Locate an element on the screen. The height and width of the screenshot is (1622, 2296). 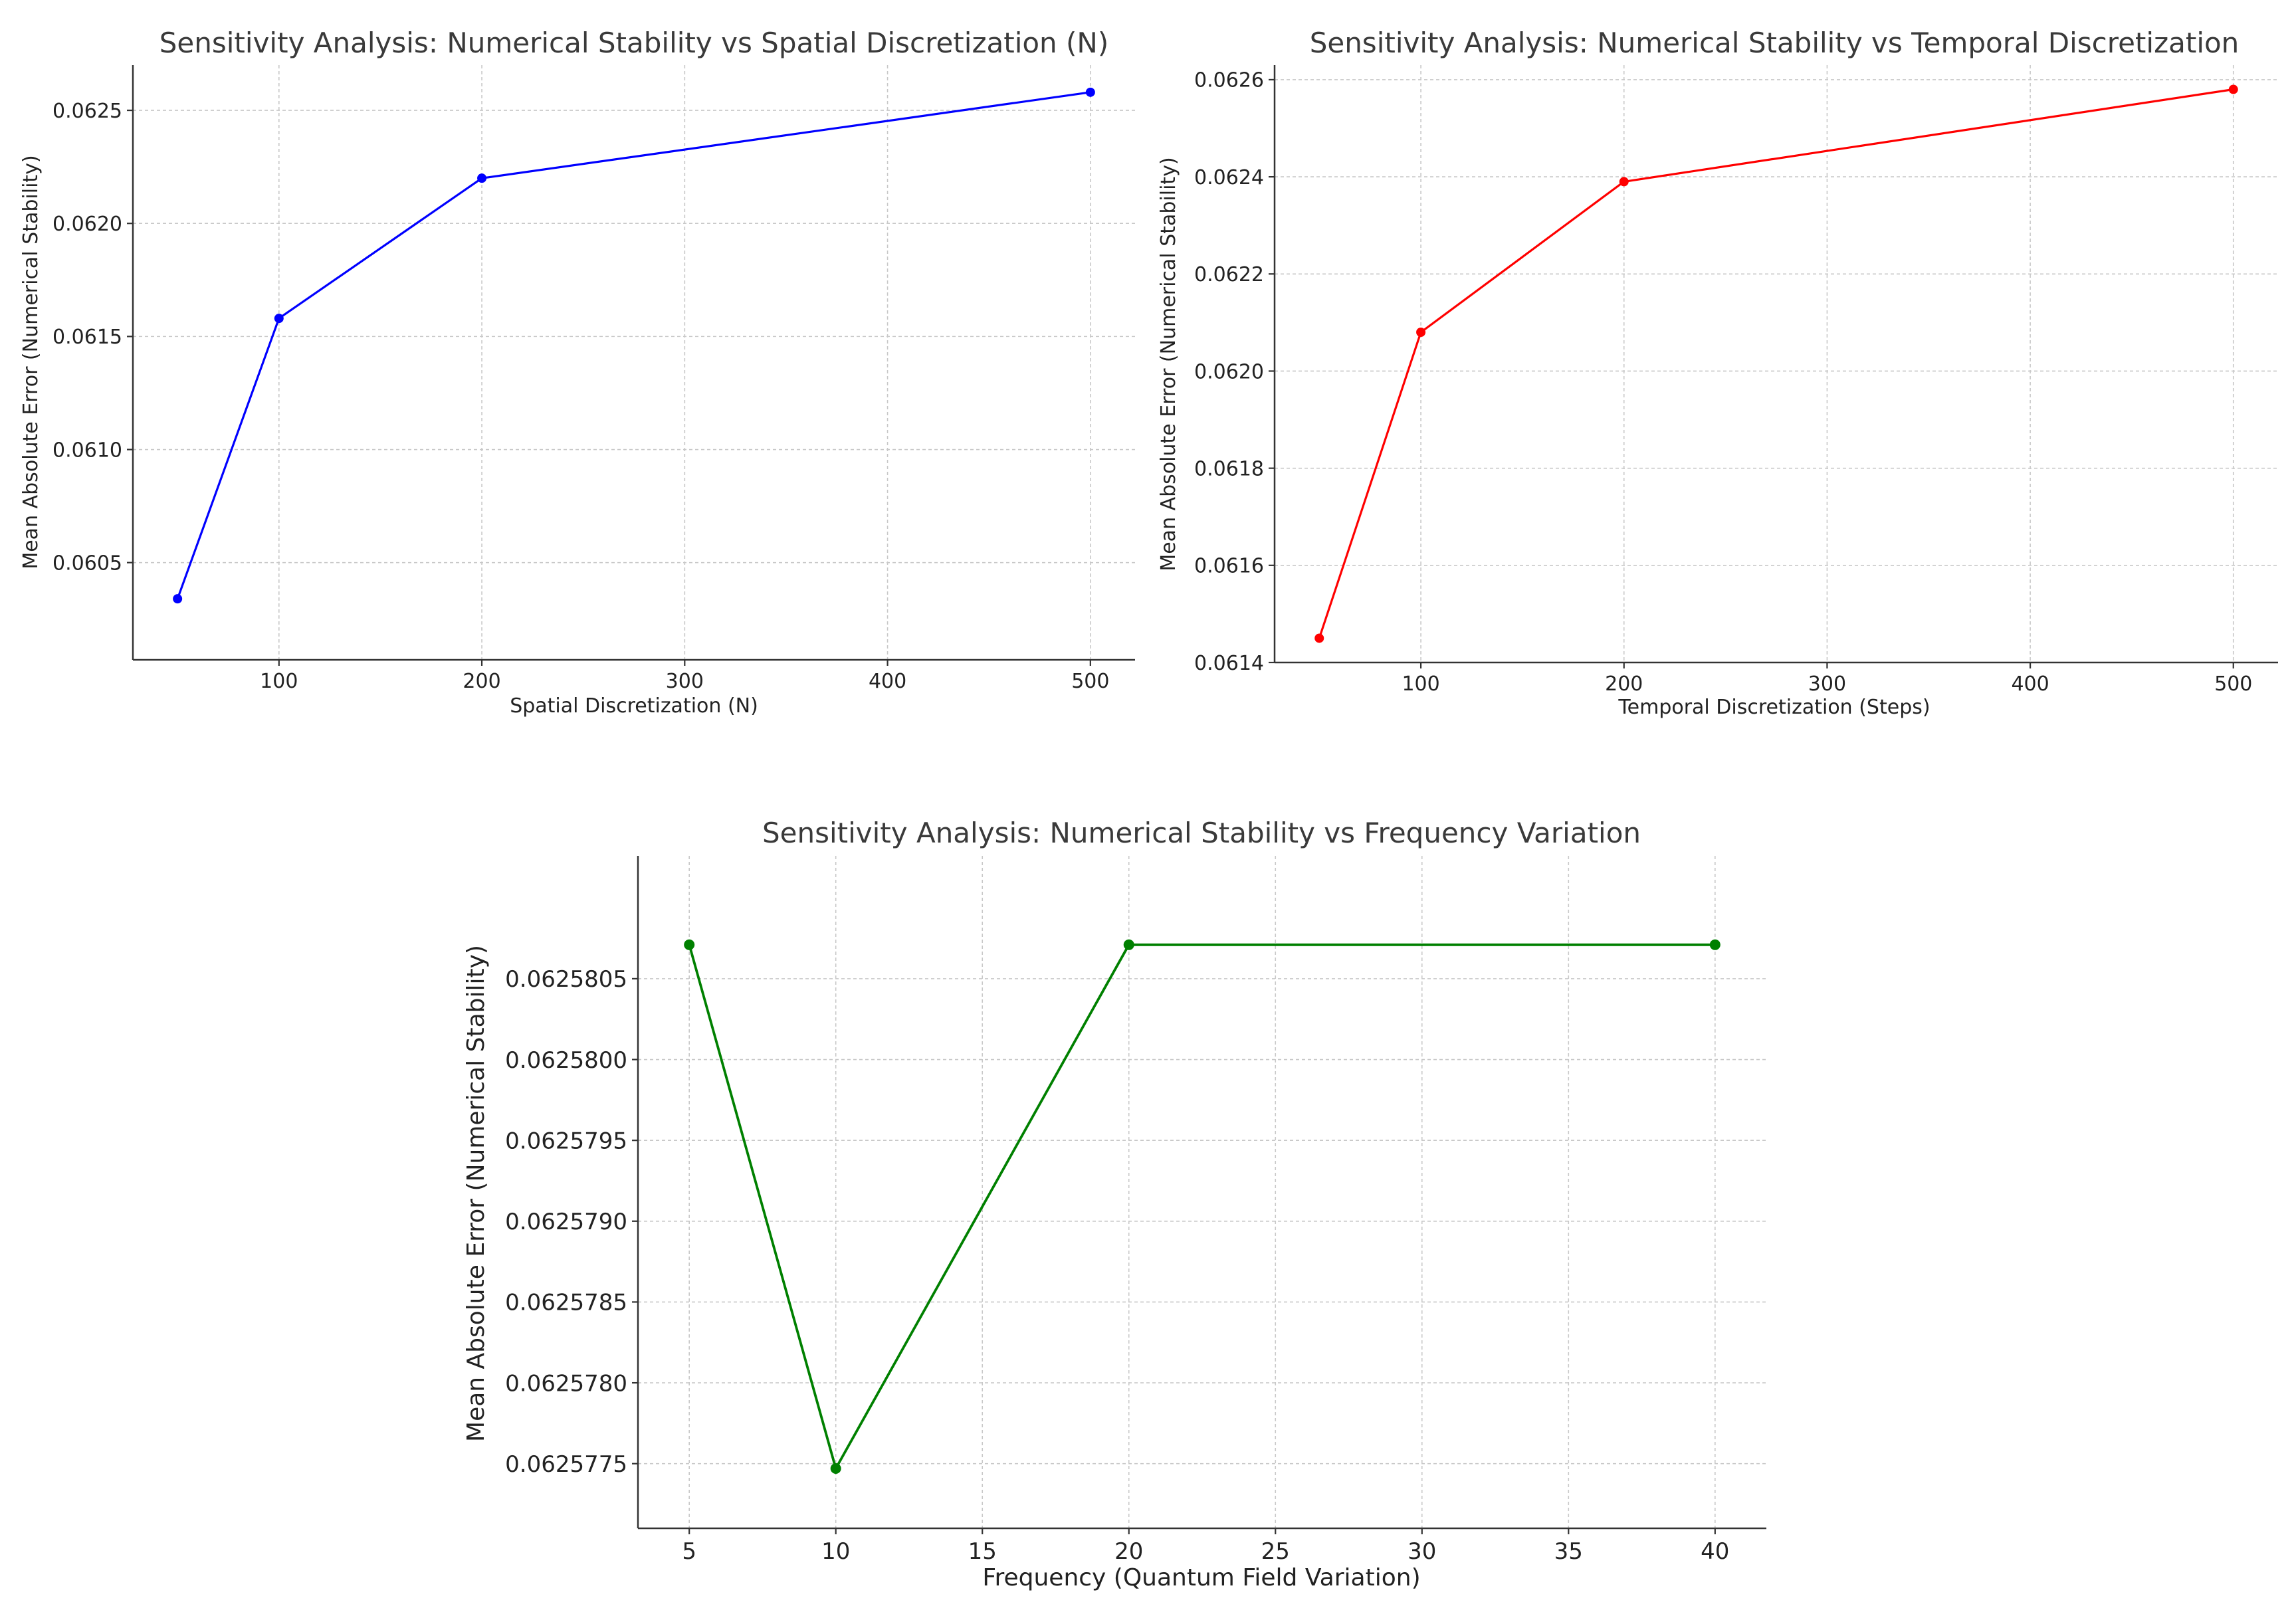
y-tick-label: 0.0626 is located at coordinates (1229, 80).